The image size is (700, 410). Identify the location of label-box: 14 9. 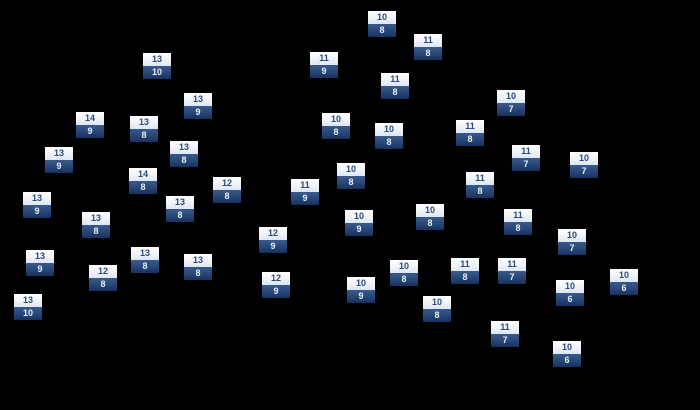
(90, 125).